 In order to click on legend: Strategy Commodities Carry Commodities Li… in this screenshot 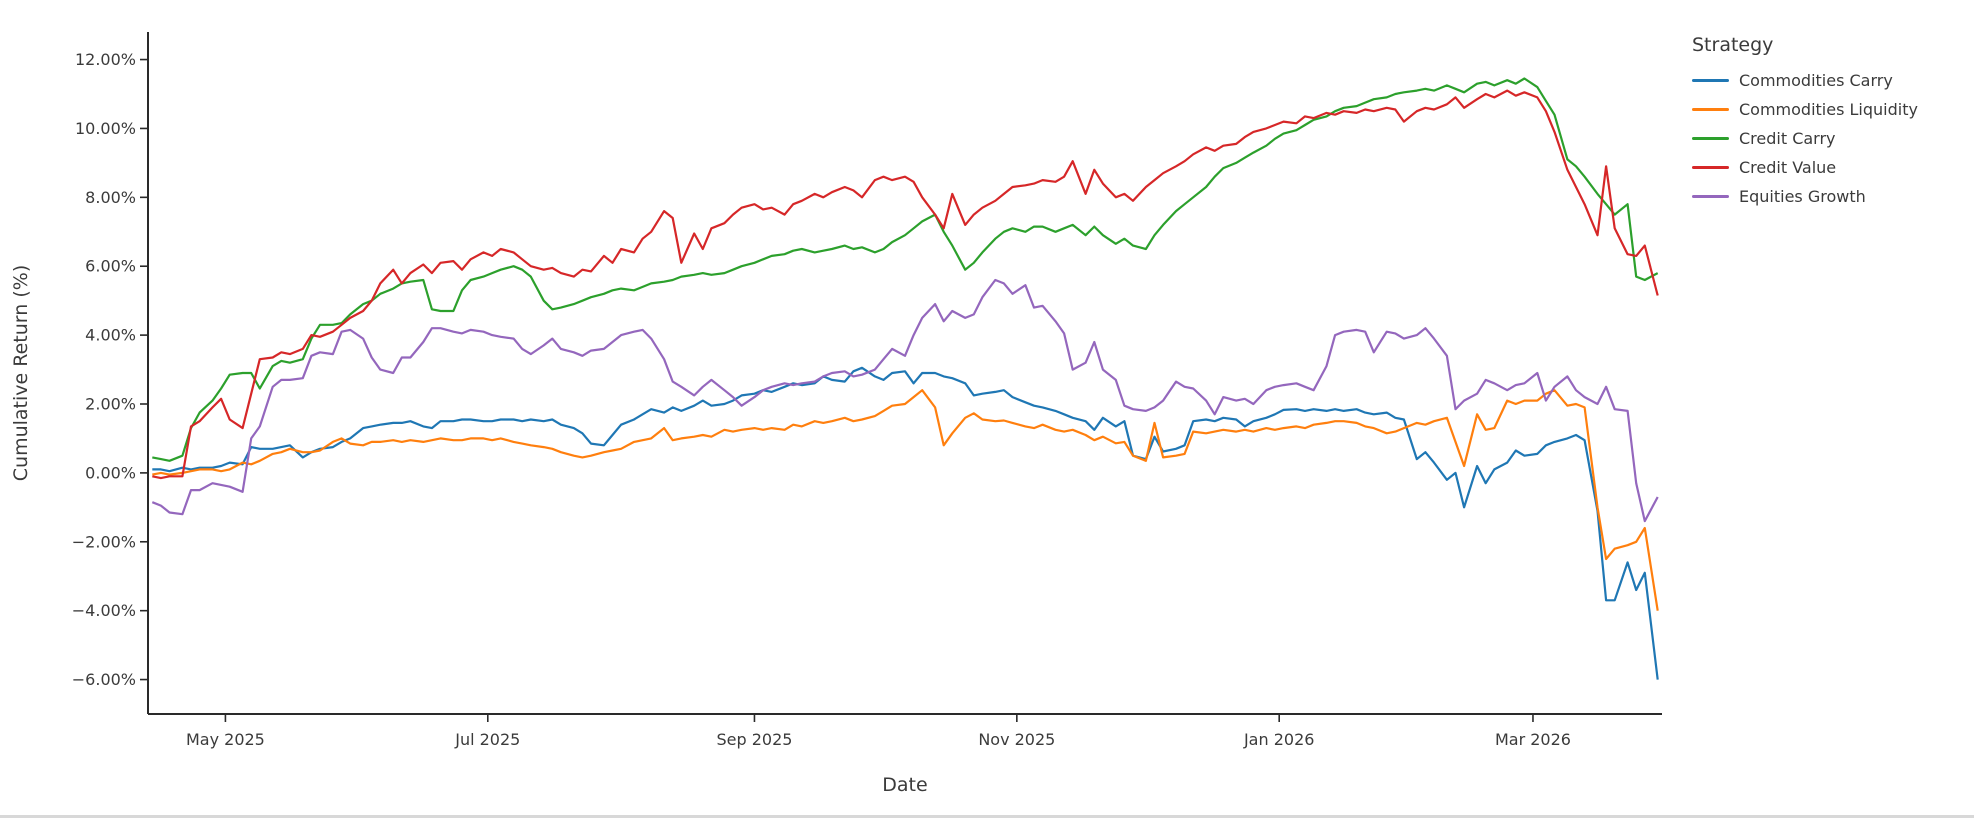, I will do `click(1805, 122)`.